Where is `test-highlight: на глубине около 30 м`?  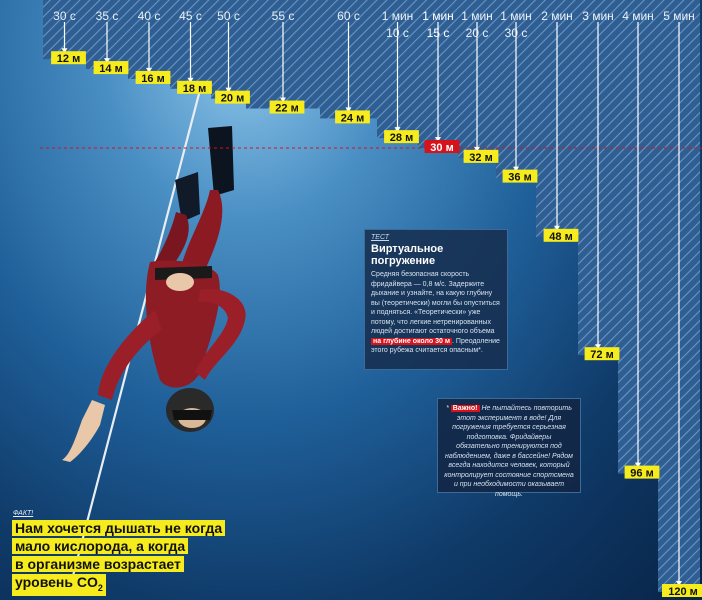
test-highlight: на глубине около 30 м is located at coordinates (412, 341).